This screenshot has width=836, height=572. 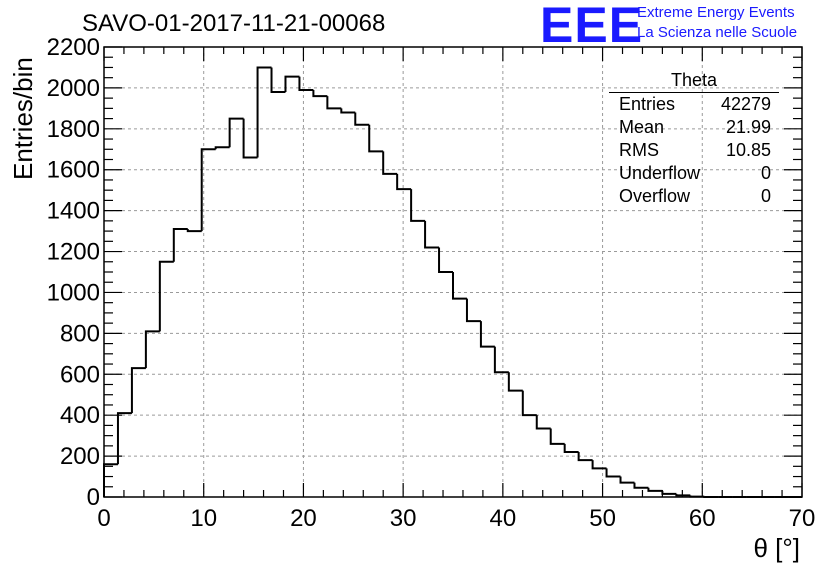 I want to click on y-tick-label: 400, so click(x=80, y=415).